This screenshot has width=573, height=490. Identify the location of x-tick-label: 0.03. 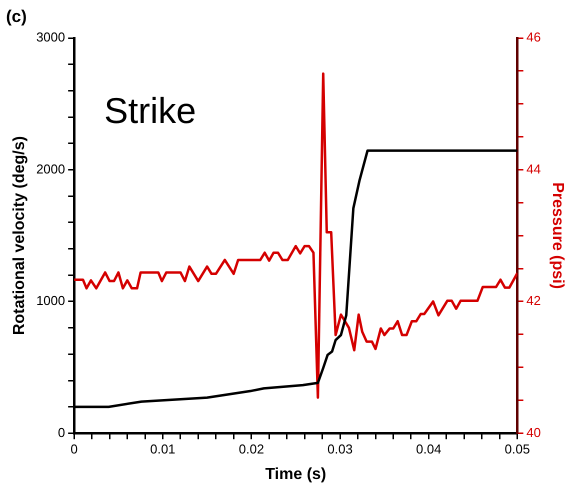
(340, 449).